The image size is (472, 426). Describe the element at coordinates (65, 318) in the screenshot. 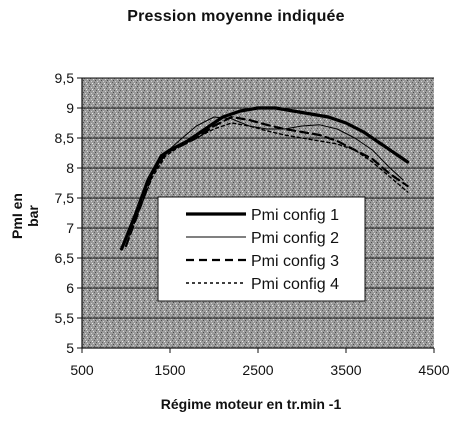

I see `y-tick-label: 5,5` at that location.